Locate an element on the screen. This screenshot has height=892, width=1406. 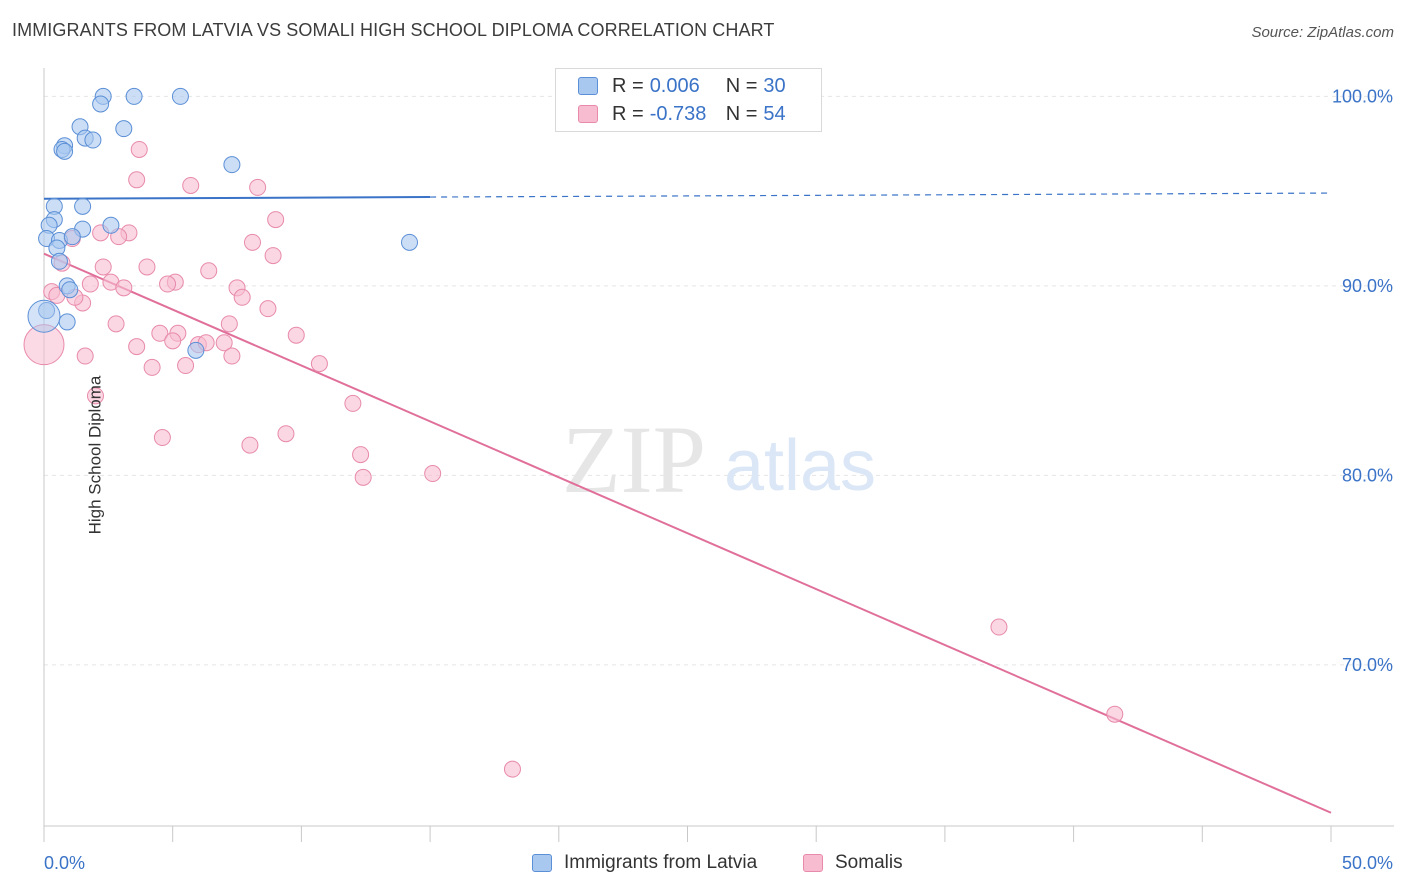
legend-r-value: 0.006 is located at coordinates (674, 85).